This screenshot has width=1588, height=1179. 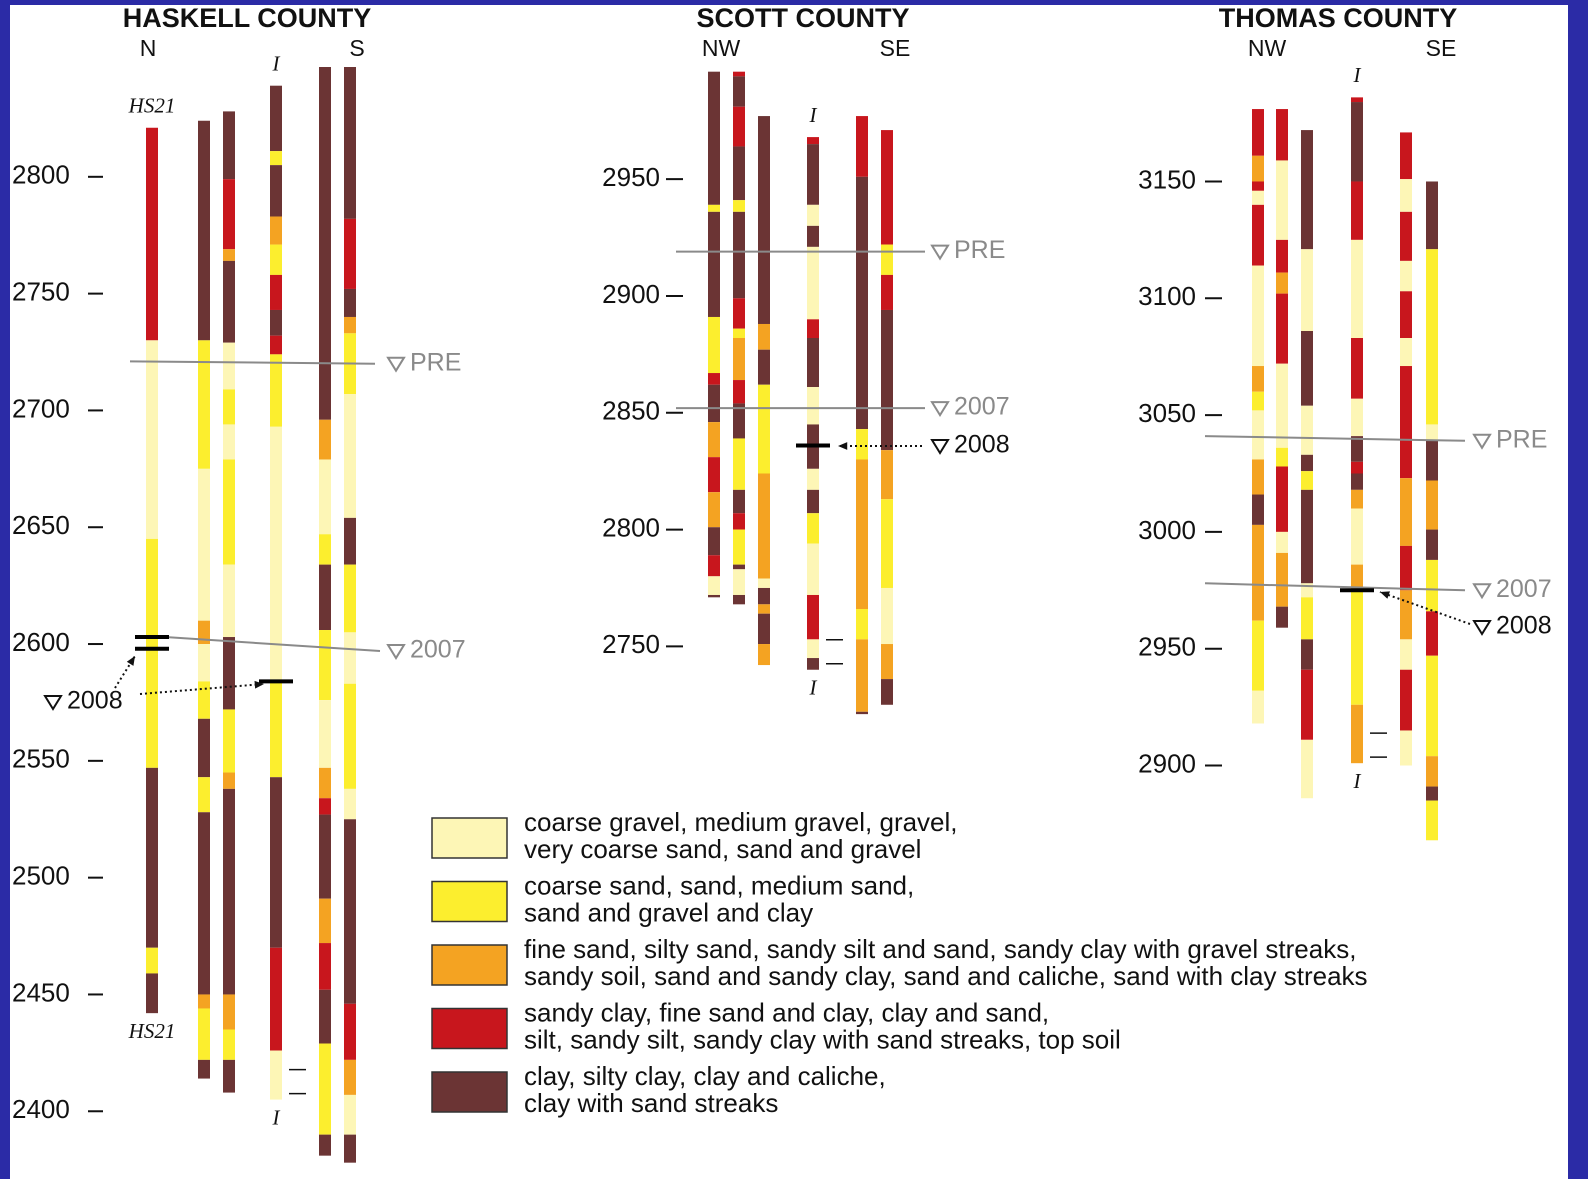 I want to click on direction-label: S, so click(x=356, y=48).